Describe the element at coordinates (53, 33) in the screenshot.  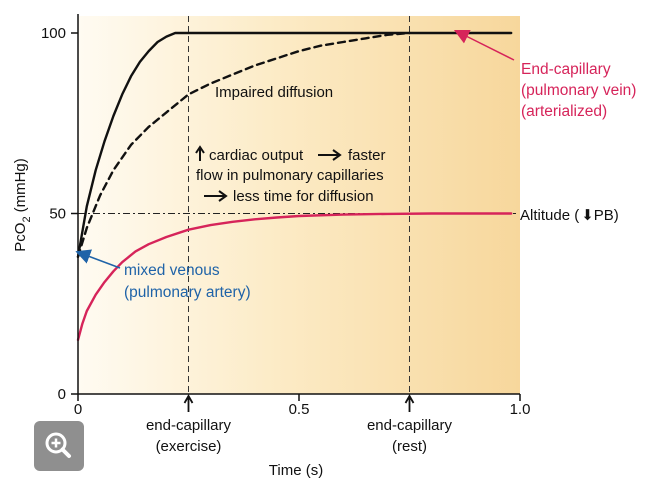
I see `y-tick-label: 100` at that location.